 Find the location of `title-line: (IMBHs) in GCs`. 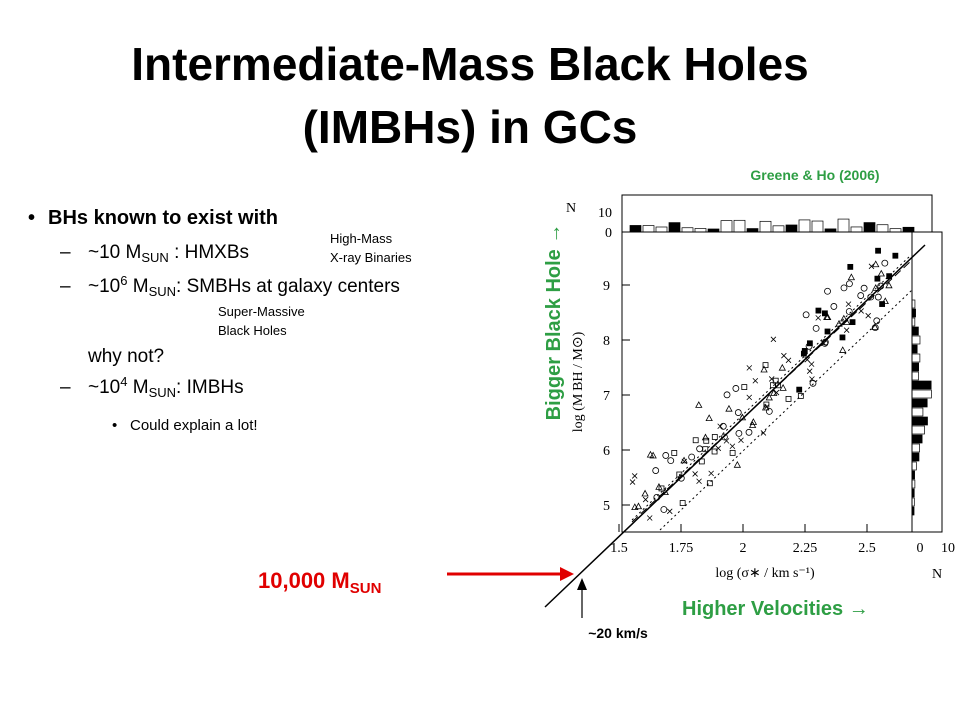

title-line: (IMBHs) in GCs is located at coordinates (470, 127).